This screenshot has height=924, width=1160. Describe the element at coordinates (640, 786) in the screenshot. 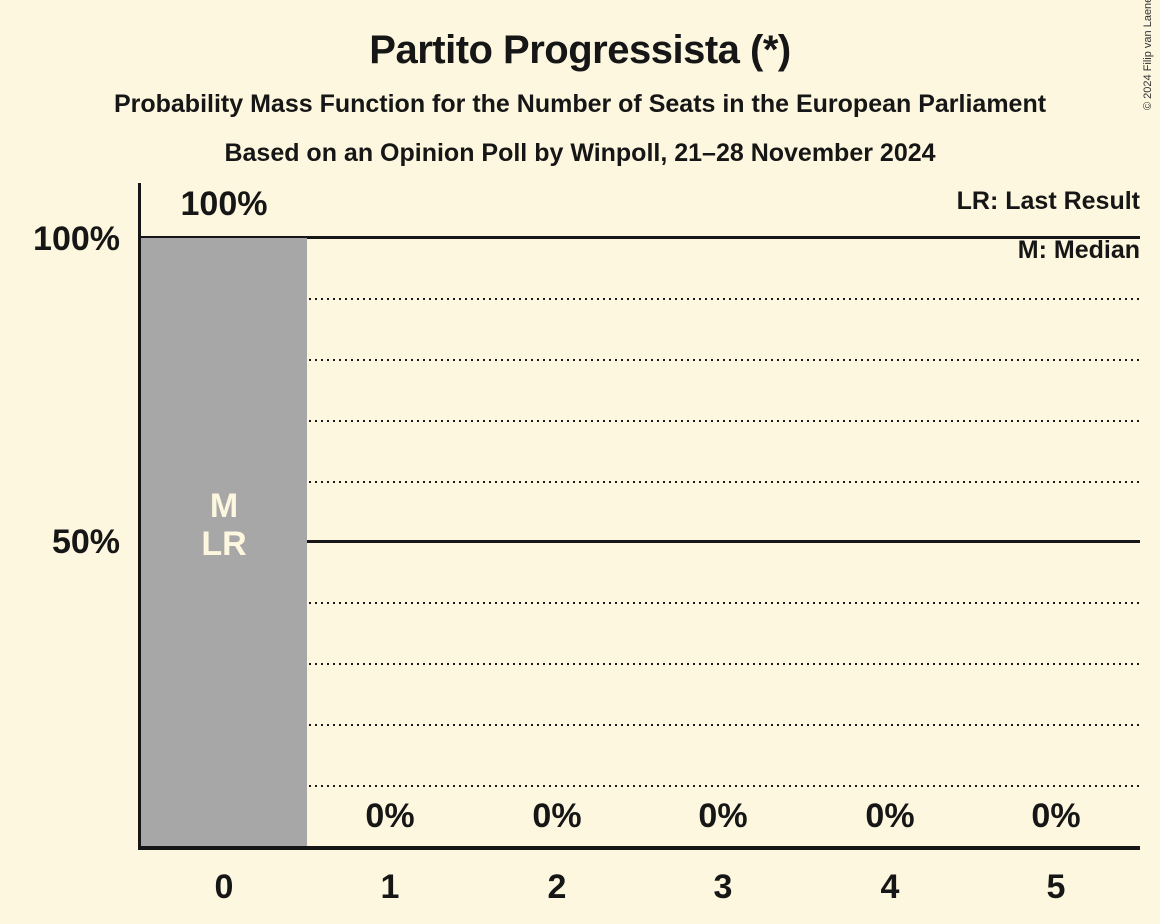

I see `gridline-10pct` at that location.